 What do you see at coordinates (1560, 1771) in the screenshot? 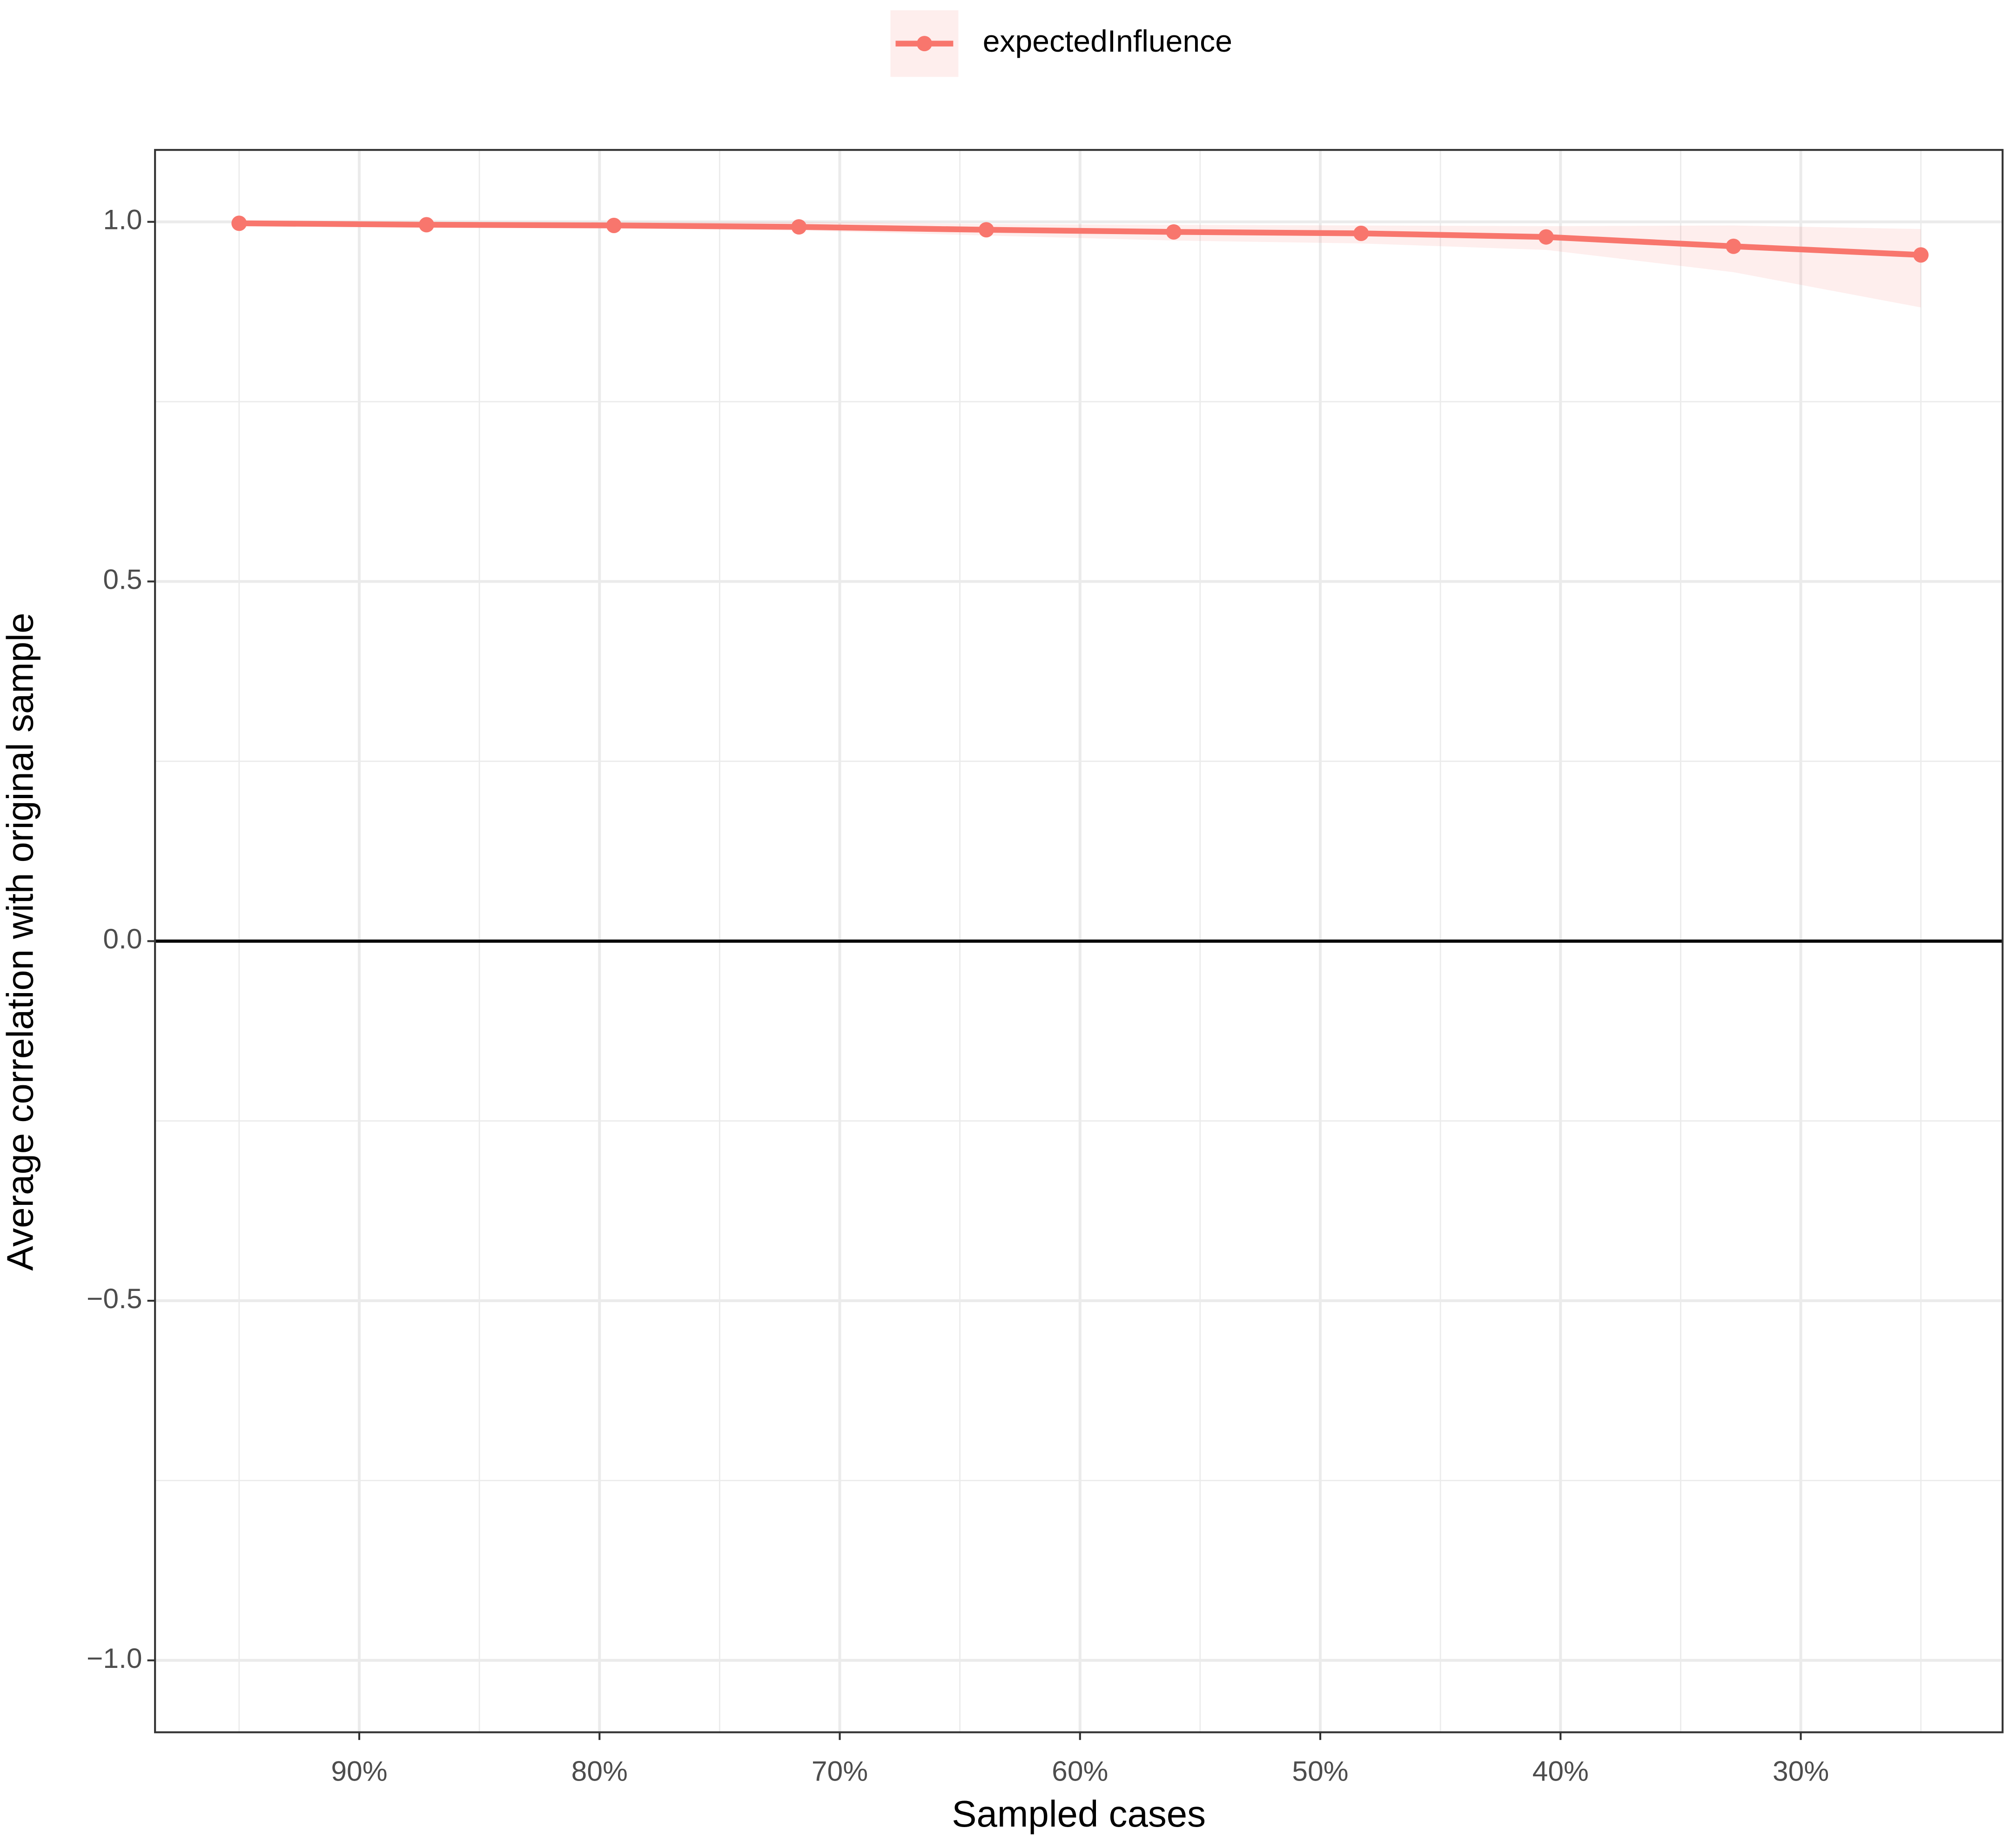
I see `x-tick-label: 40%` at bounding box center [1560, 1771].